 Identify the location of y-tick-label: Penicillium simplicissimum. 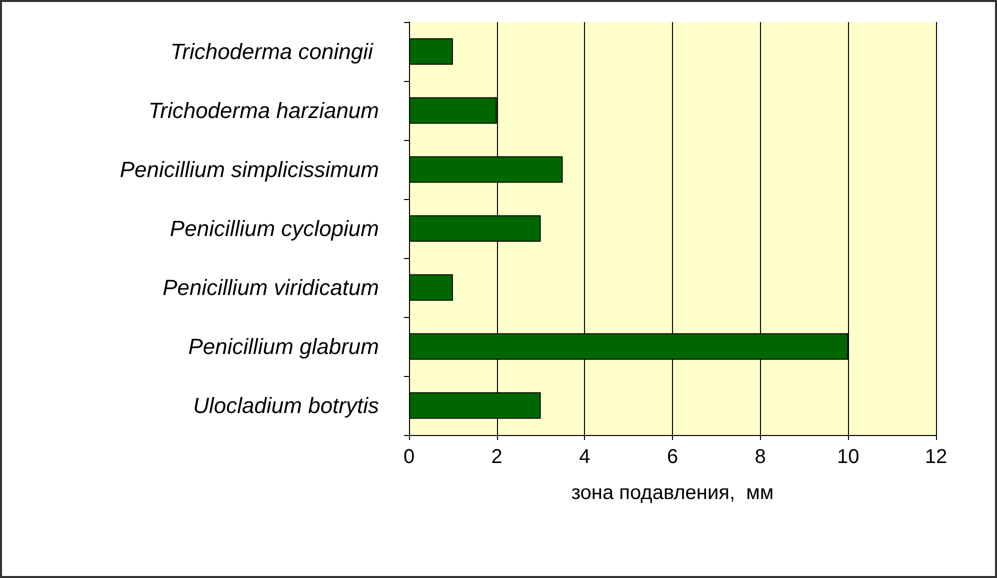
(249, 169).